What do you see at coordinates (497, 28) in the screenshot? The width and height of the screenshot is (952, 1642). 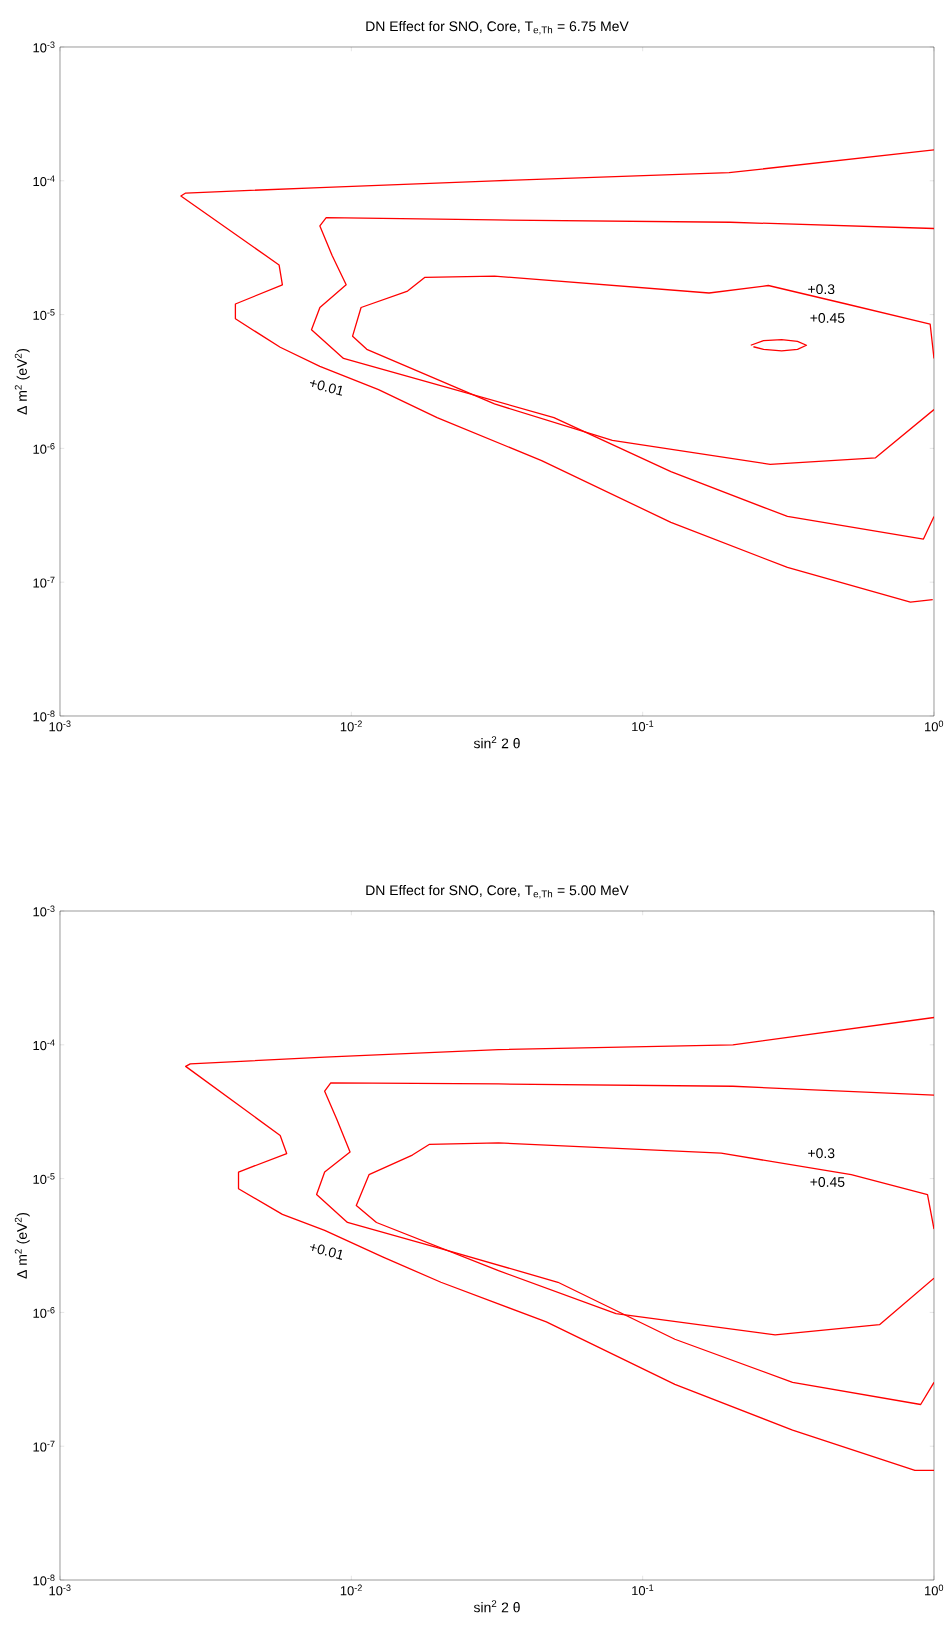 I see `chart-title: DN Effect for SNO, Core, T$_{e,Th}$ = 6.75 MeV` at bounding box center [497, 28].